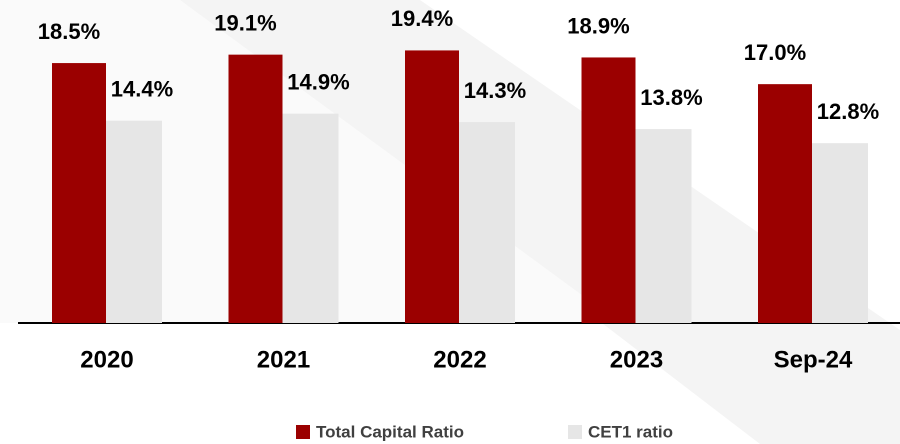 The width and height of the screenshot is (900, 444). I want to click on data-label: 17.0%, so click(775, 52).